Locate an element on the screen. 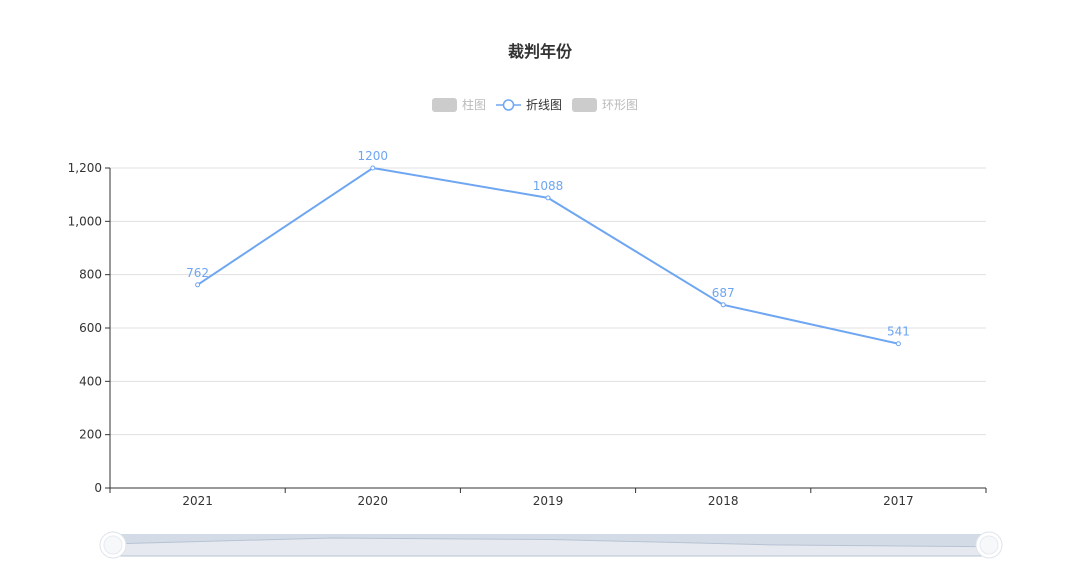 This screenshot has width=1080, height=563. data-zoom-slider is located at coordinates (551, 545).